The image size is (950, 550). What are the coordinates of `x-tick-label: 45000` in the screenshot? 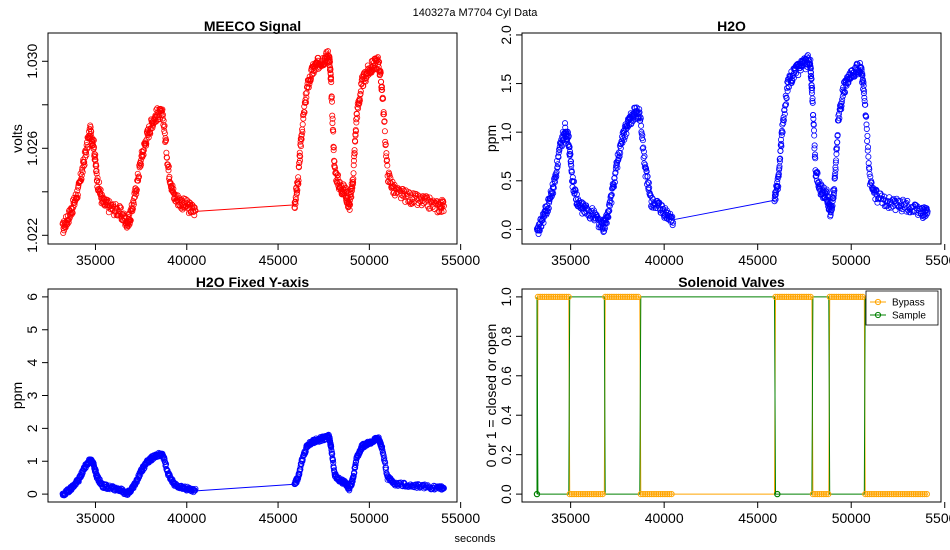 It's located at (757, 260).